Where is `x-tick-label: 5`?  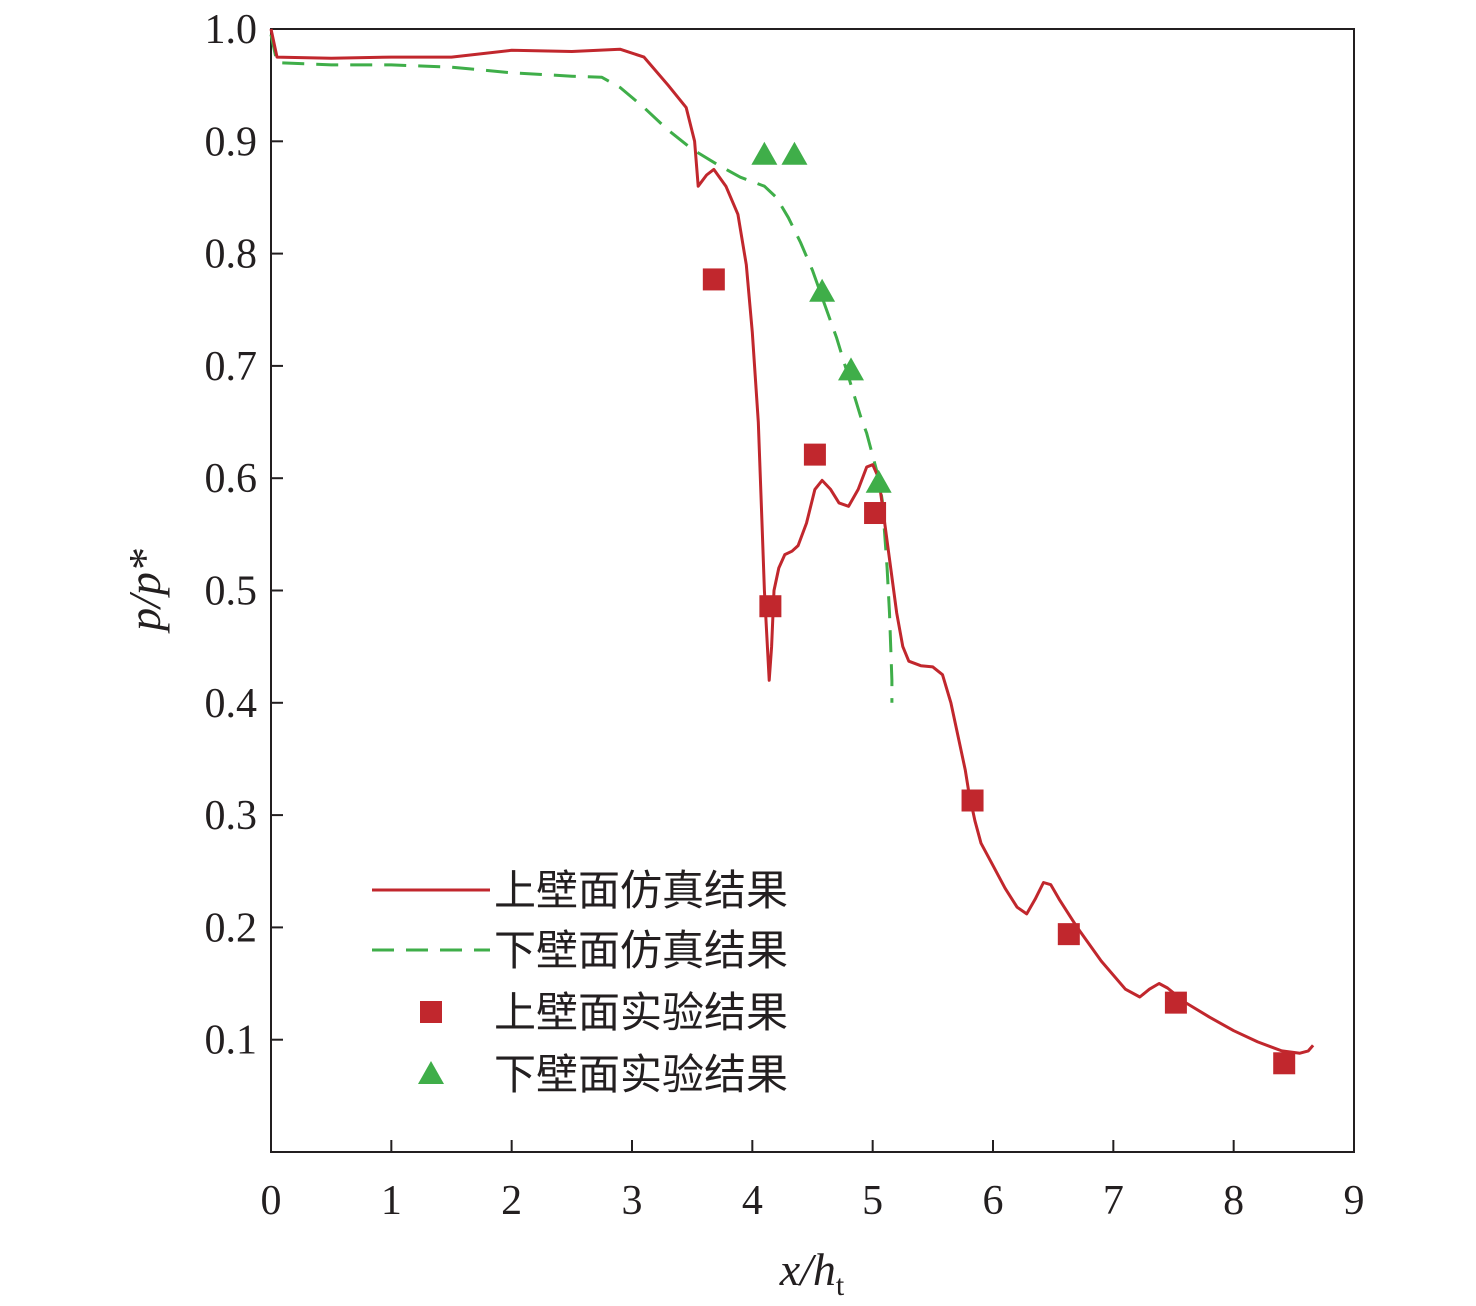 x-tick-label: 5 is located at coordinates (872, 1201).